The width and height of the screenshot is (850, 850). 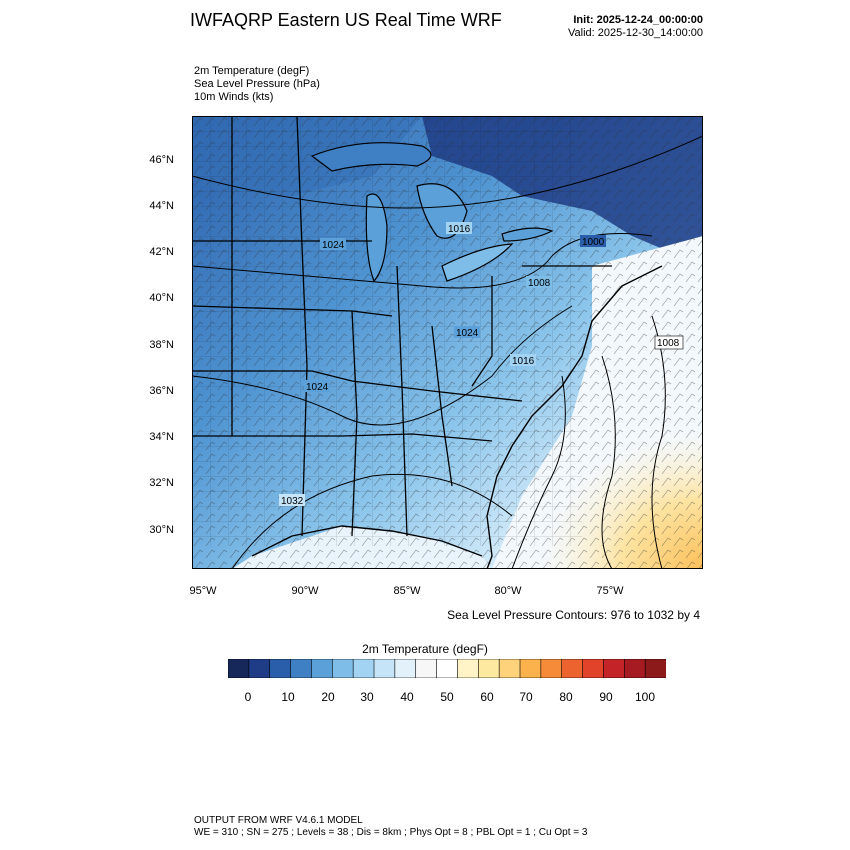 What do you see at coordinates (367, 697) in the screenshot?
I see `colorbar-label: 30` at bounding box center [367, 697].